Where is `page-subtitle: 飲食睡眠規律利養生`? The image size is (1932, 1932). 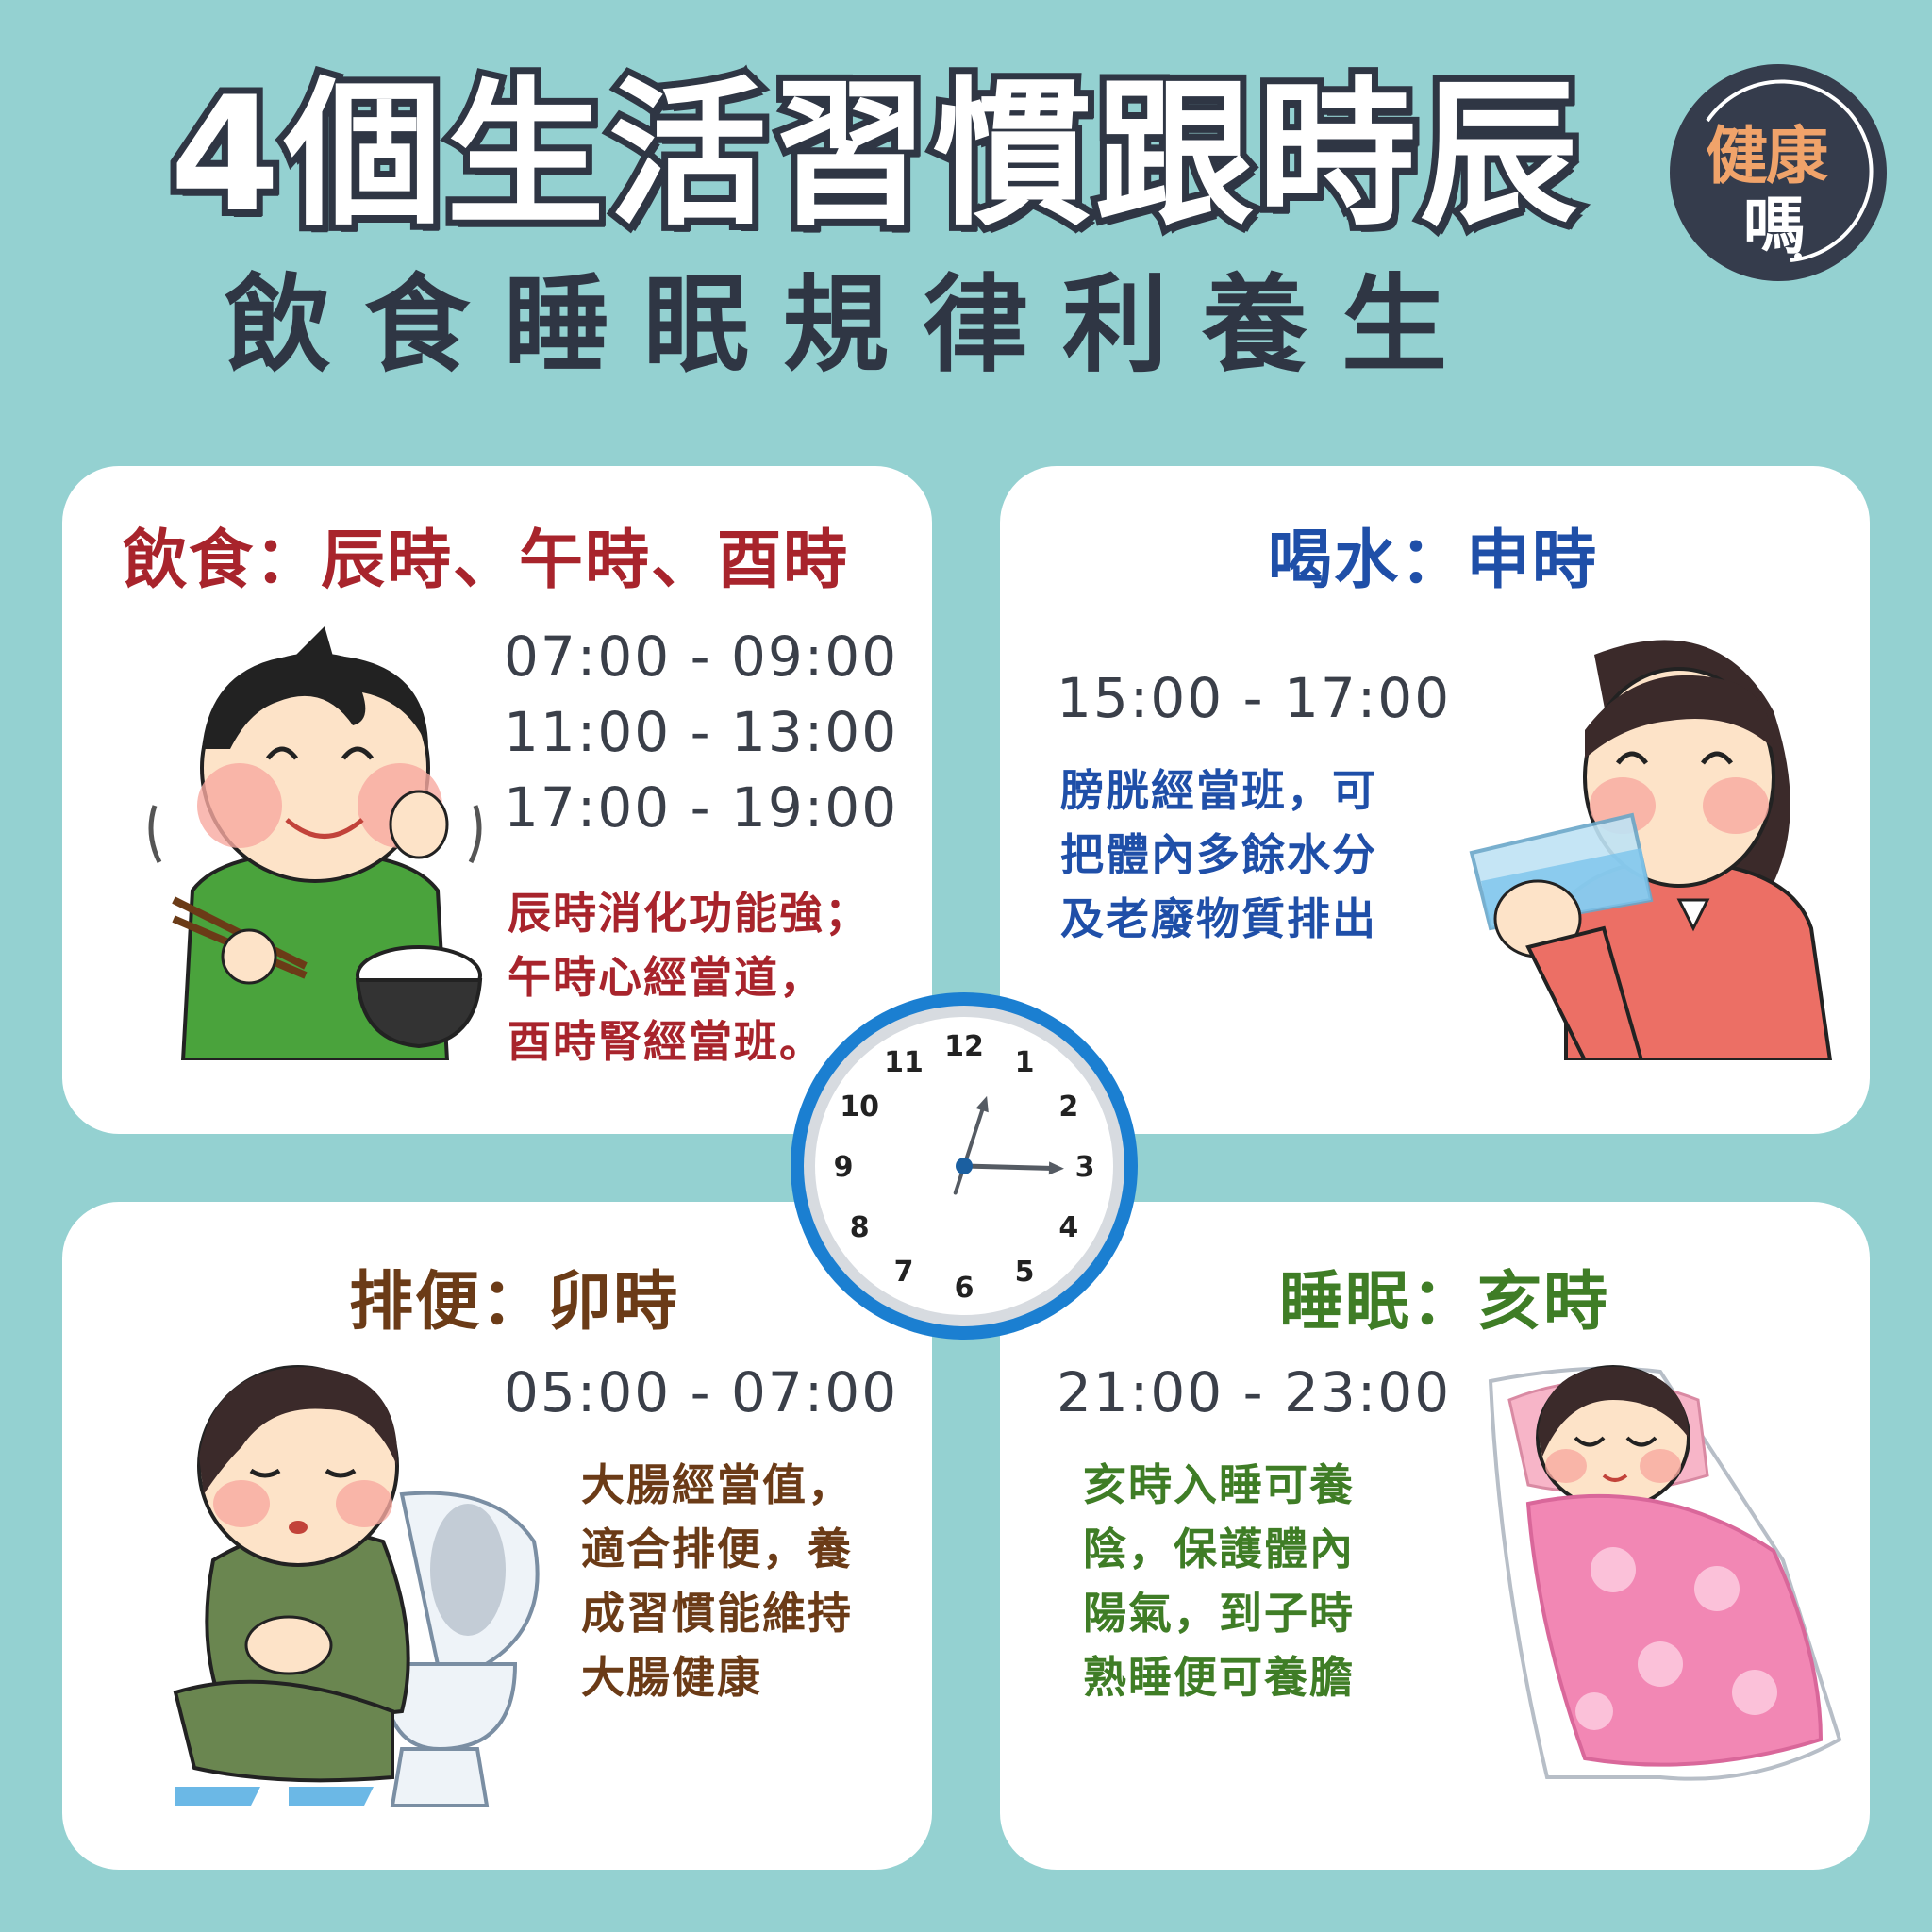 page-subtitle: 飲食睡眠規律利養生 is located at coordinates (853, 325).